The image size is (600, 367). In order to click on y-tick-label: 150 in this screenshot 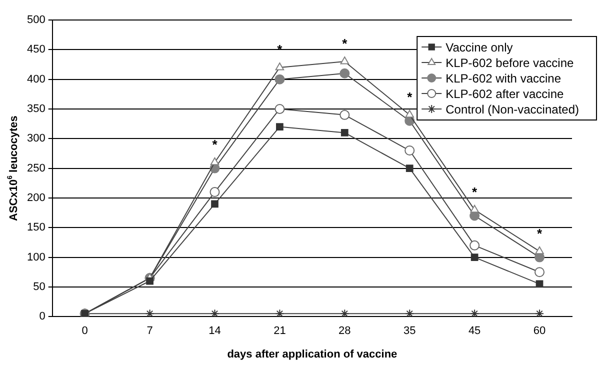, I will do `click(36, 228)`.